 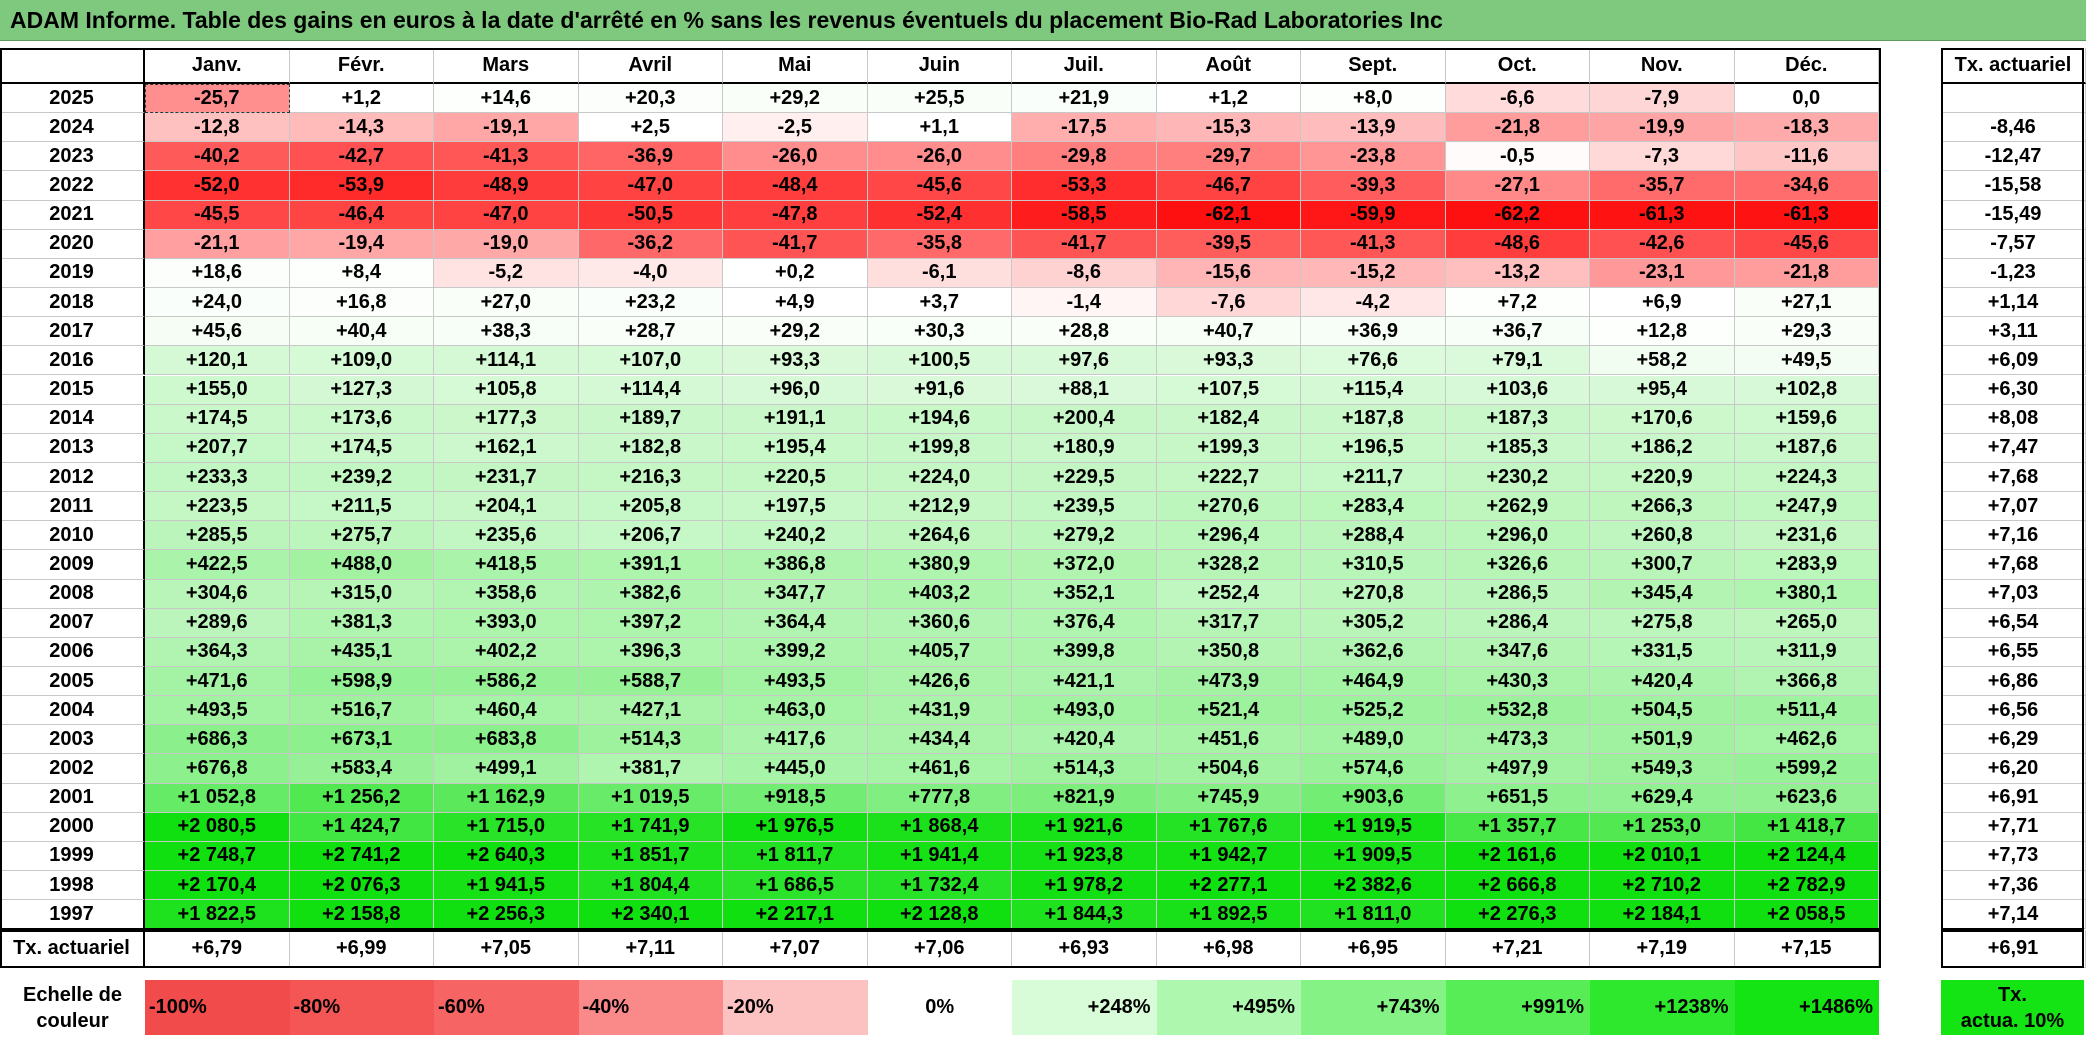 What do you see at coordinates (650, 419) in the screenshot?
I see `gain-cell: +189,7` at bounding box center [650, 419].